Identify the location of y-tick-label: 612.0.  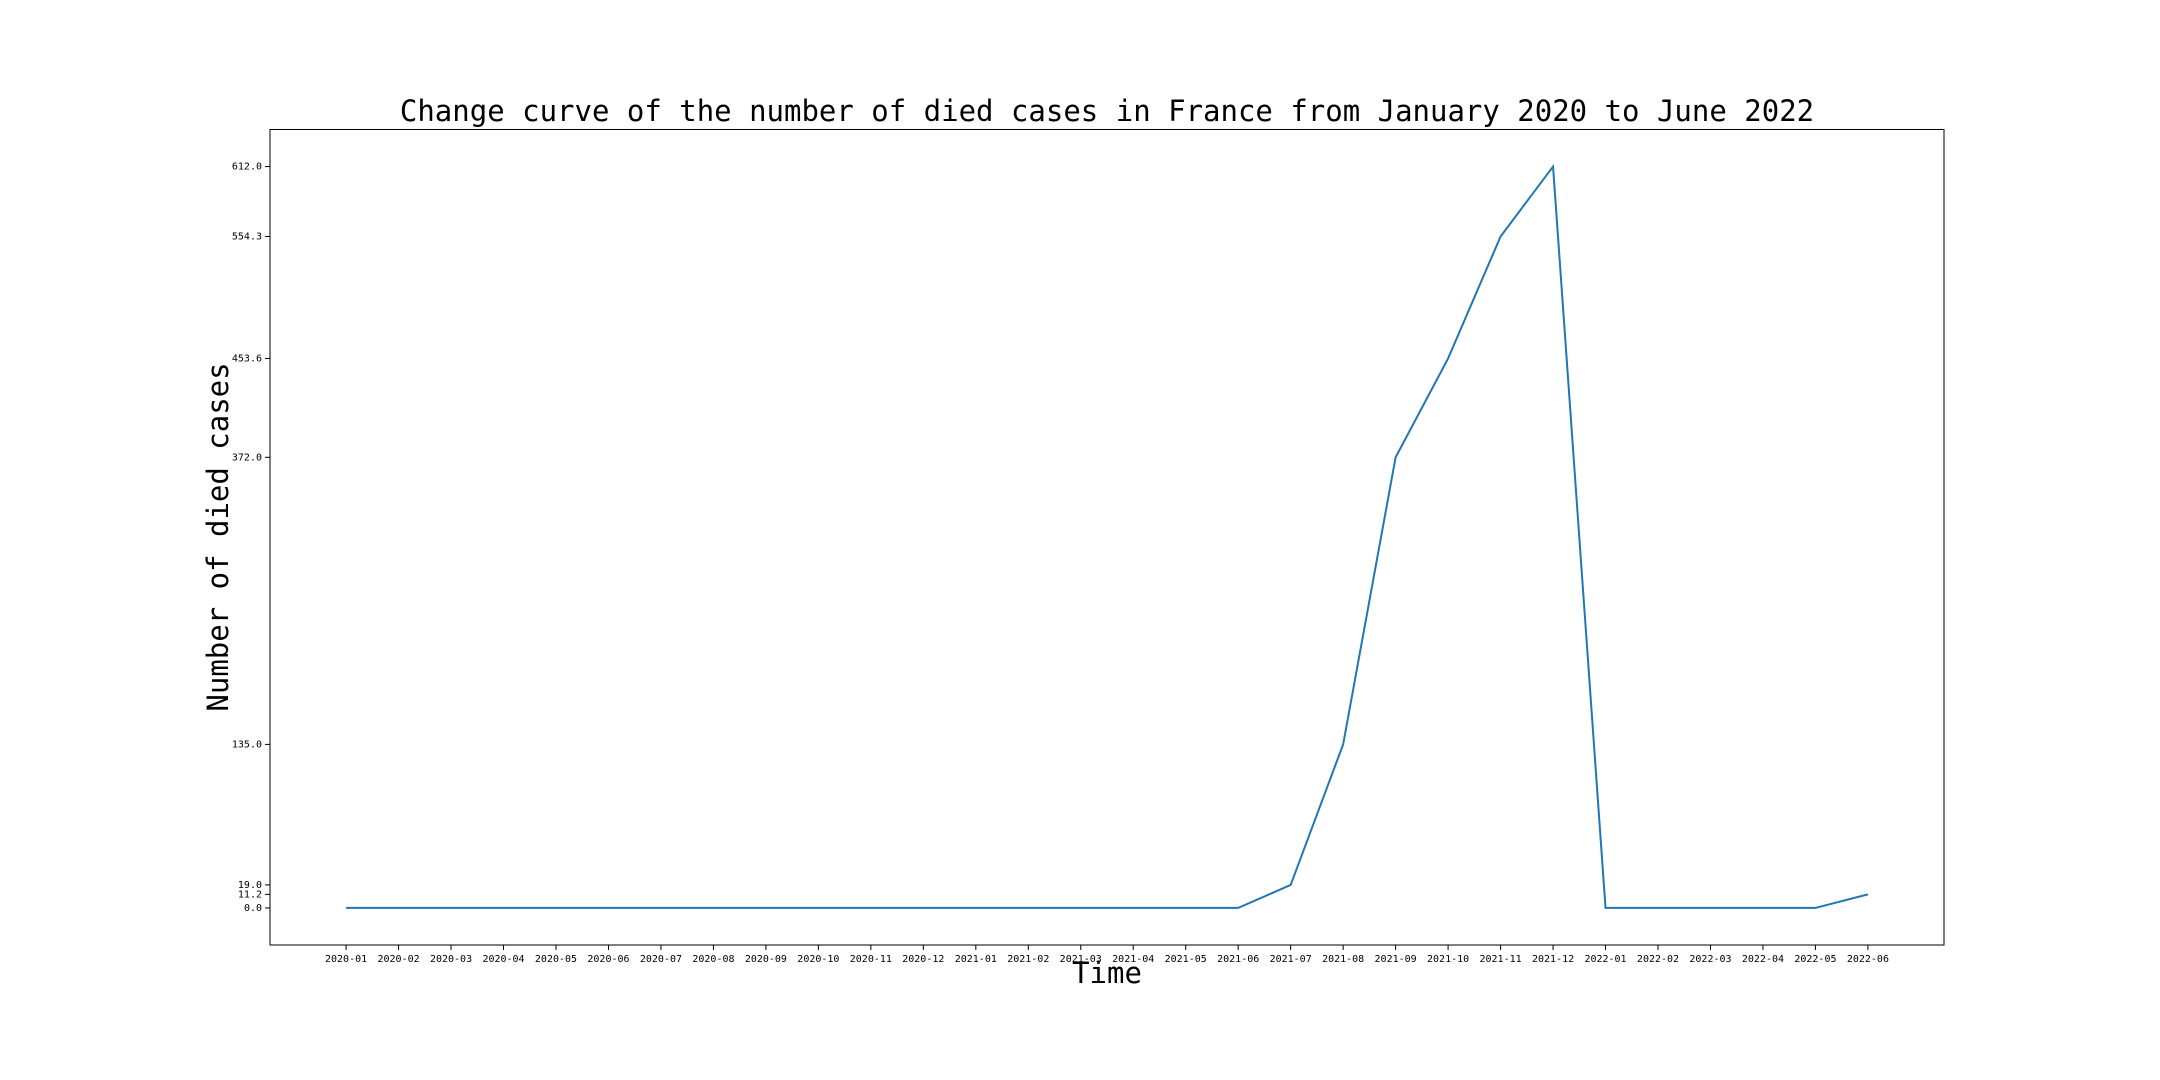
(247, 167).